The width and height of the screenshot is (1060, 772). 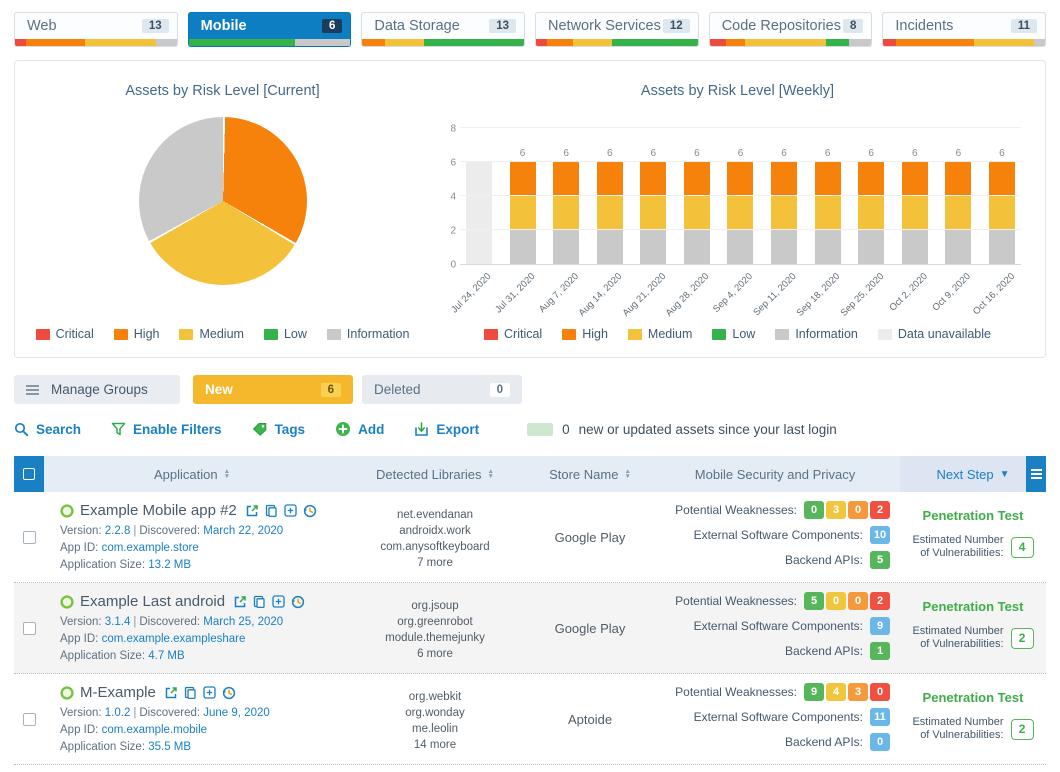 What do you see at coordinates (740, 195) in the screenshot?
I see `gridline` at bounding box center [740, 195].